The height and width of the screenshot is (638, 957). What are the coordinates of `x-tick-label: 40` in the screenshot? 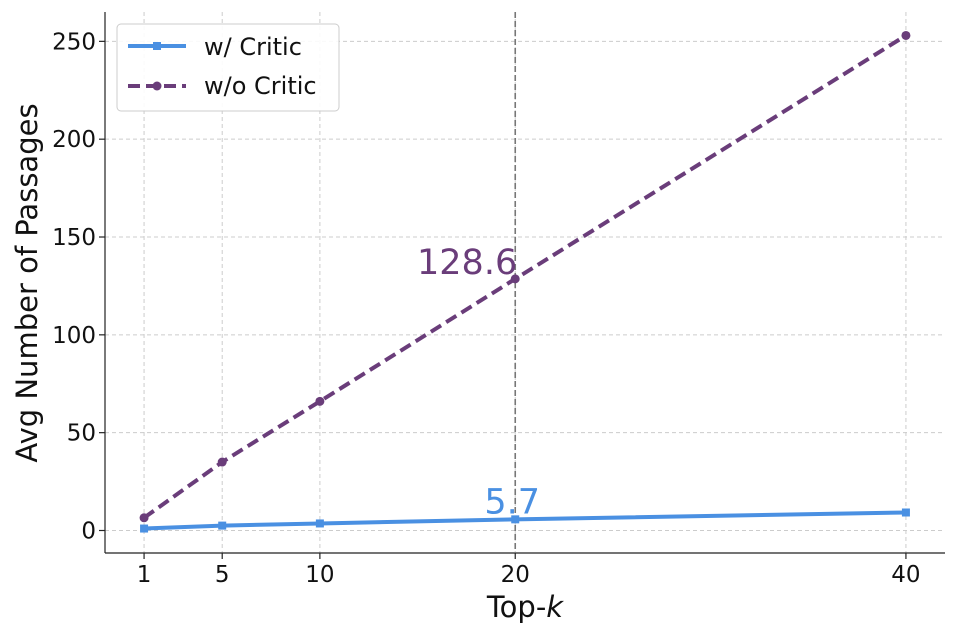 It's located at (905, 575).